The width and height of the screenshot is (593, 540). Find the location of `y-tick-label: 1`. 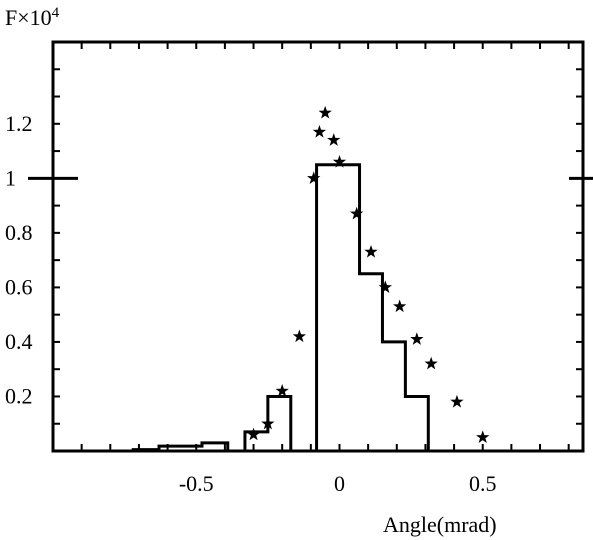

y-tick-label: 1 is located at coordinates (10, 177).